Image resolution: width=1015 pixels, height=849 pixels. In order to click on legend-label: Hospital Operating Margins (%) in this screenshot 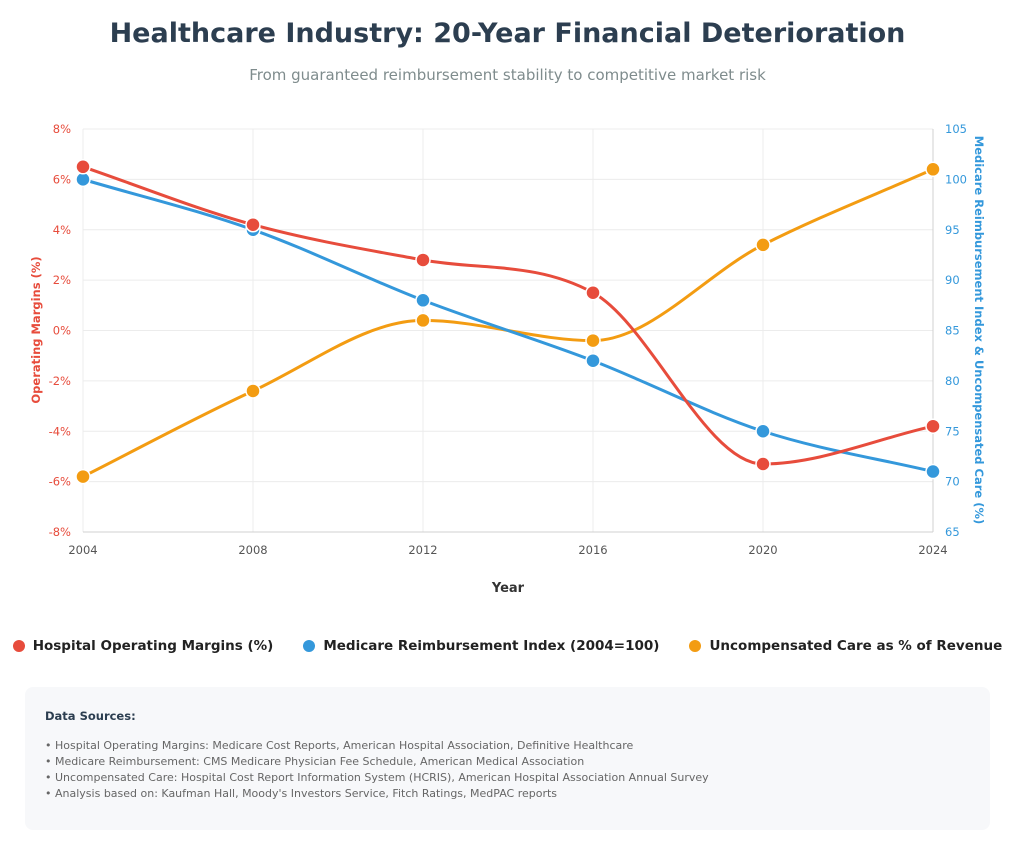, I will do `click(153, 646)`.